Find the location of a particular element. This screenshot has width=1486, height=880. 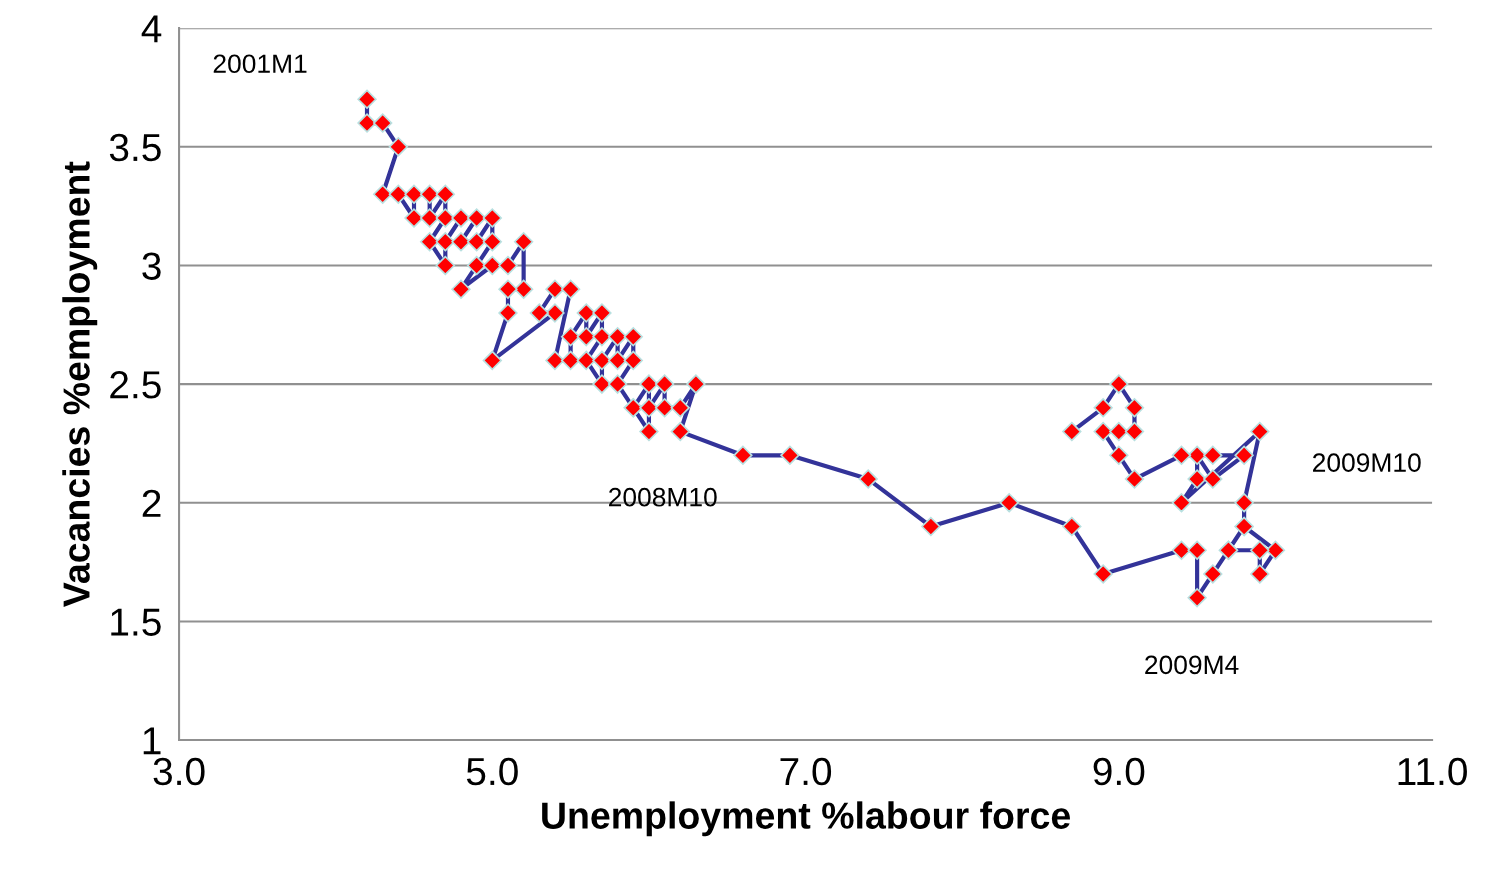

y-tick-label: 4 is located at coordinates (151, 29).